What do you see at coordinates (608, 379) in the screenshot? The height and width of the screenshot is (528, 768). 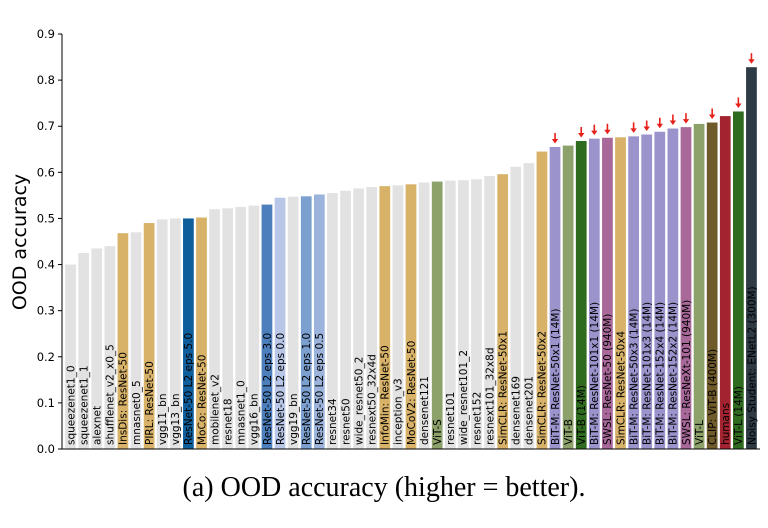 I see `bar-label: SWSL: ResNet-50 (940M)` at bounding box center [608, 379].